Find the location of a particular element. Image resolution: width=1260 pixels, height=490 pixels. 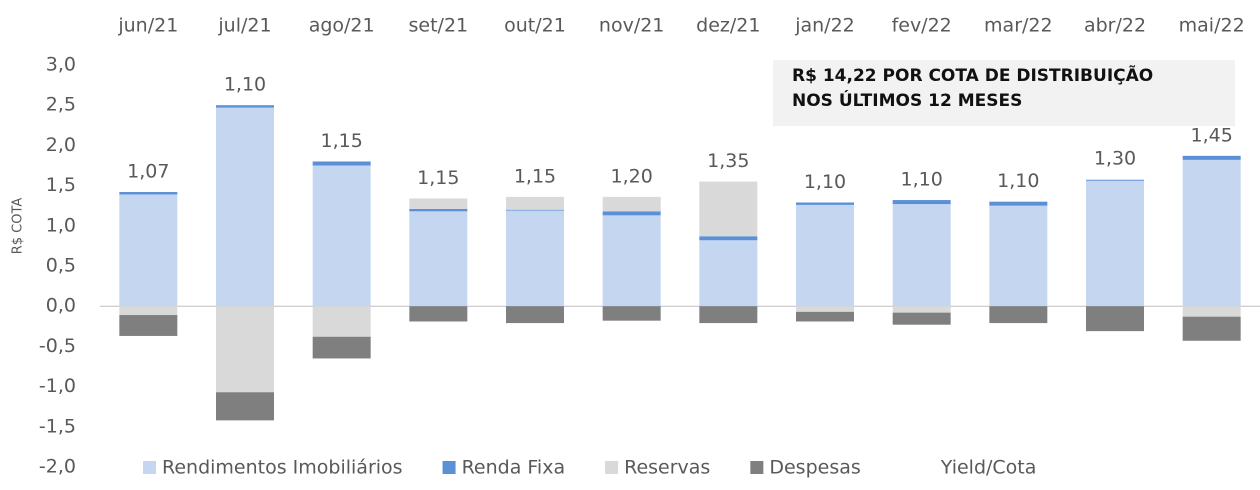

legend-label: Renda Fixa is located at coordinates (514, 468).